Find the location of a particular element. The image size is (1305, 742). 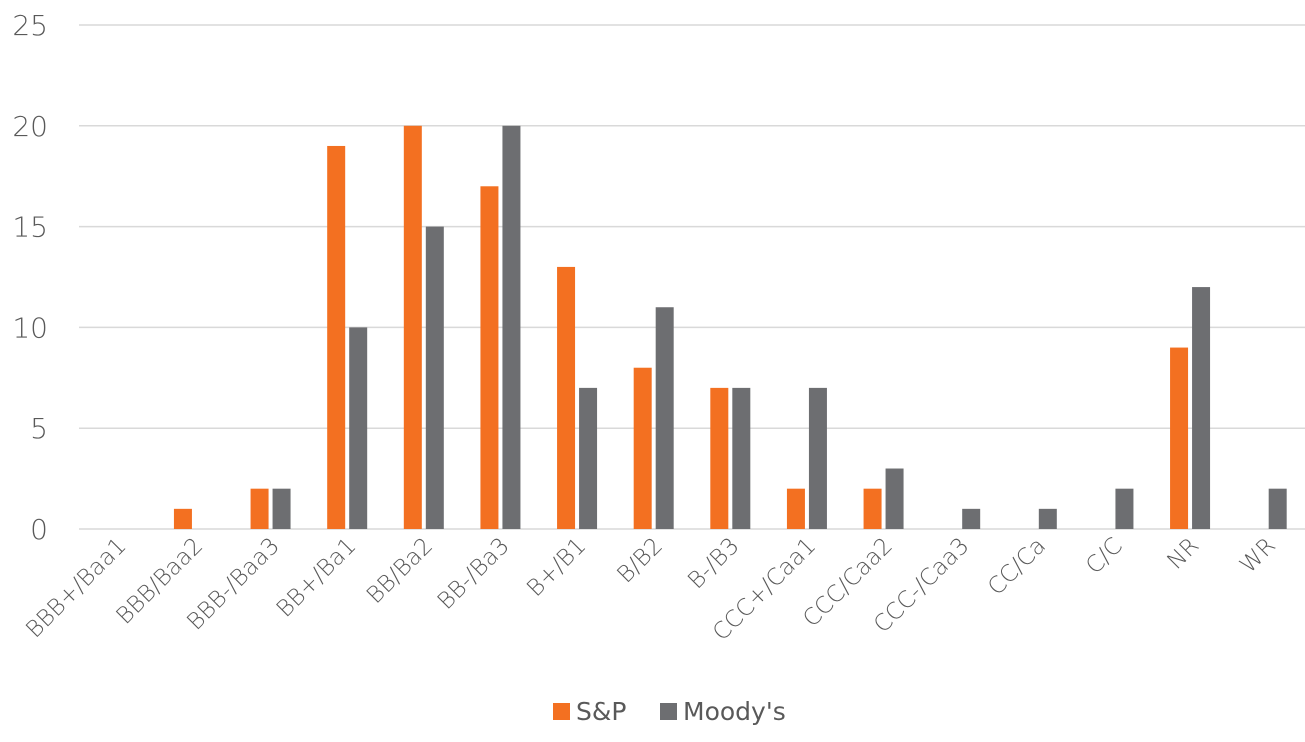

x-tick-label: BB+/Ba1 is located at coordinates (317, 578).